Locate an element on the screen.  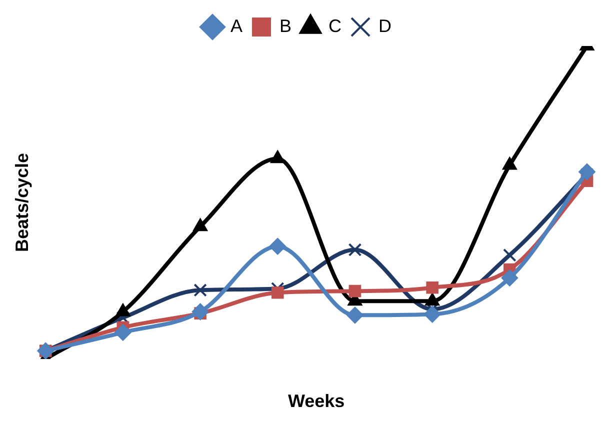
legend-label: D is located at coordinates (385, 26).